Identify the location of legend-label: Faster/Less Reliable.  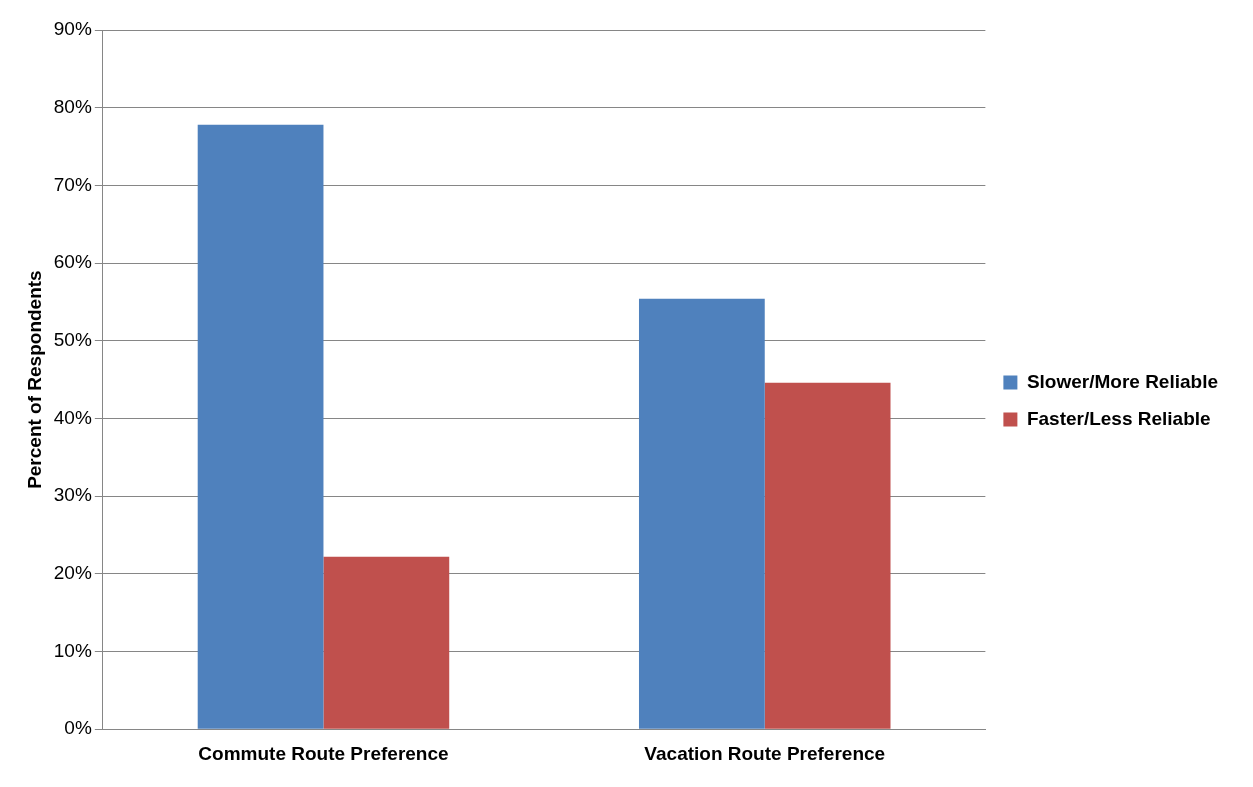
(1118, 418).